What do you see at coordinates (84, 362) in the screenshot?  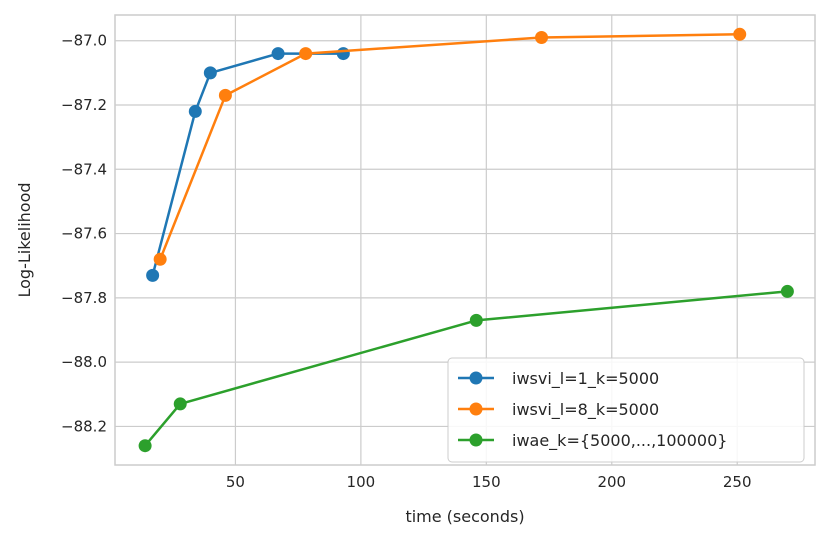 I see `y-tick-label: −88.0` at bounding box center [84, 362].